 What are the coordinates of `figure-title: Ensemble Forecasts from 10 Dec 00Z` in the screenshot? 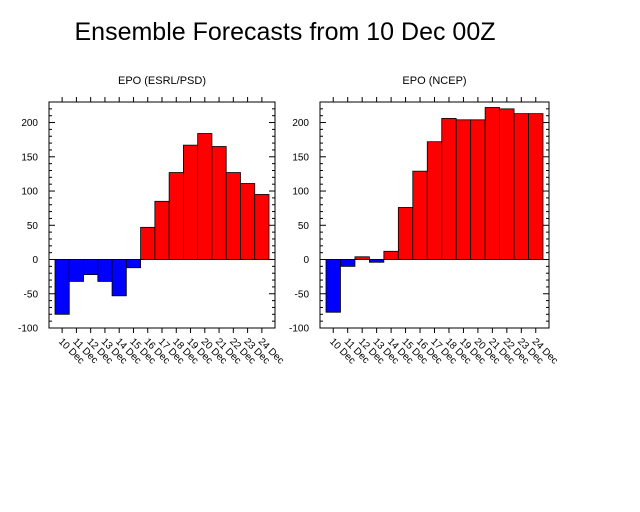 It's located at (285, 32).